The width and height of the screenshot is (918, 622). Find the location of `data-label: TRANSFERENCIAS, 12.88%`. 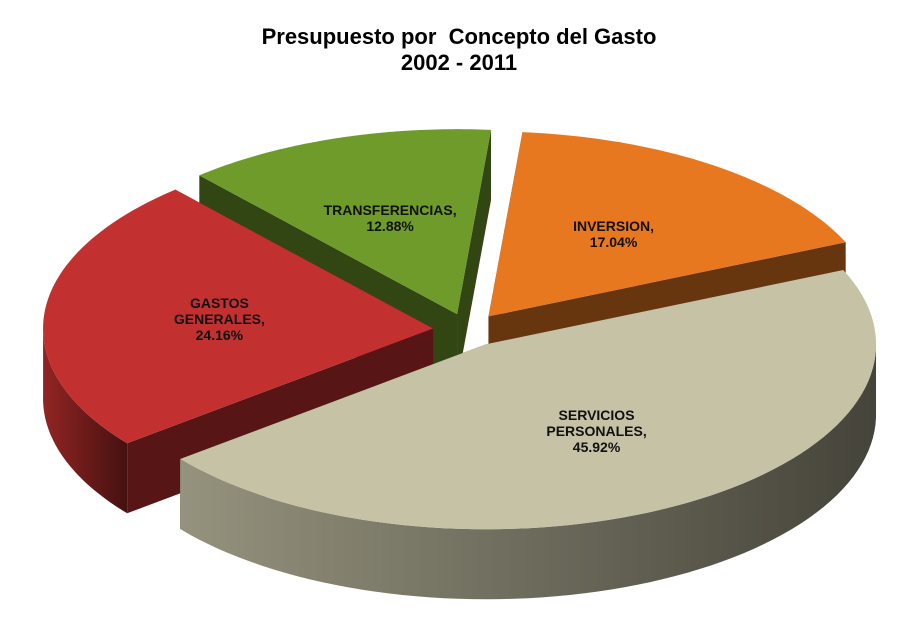

data-label: TRANSFERENCIAS, 12.88% is located at coordinates (390, 218).